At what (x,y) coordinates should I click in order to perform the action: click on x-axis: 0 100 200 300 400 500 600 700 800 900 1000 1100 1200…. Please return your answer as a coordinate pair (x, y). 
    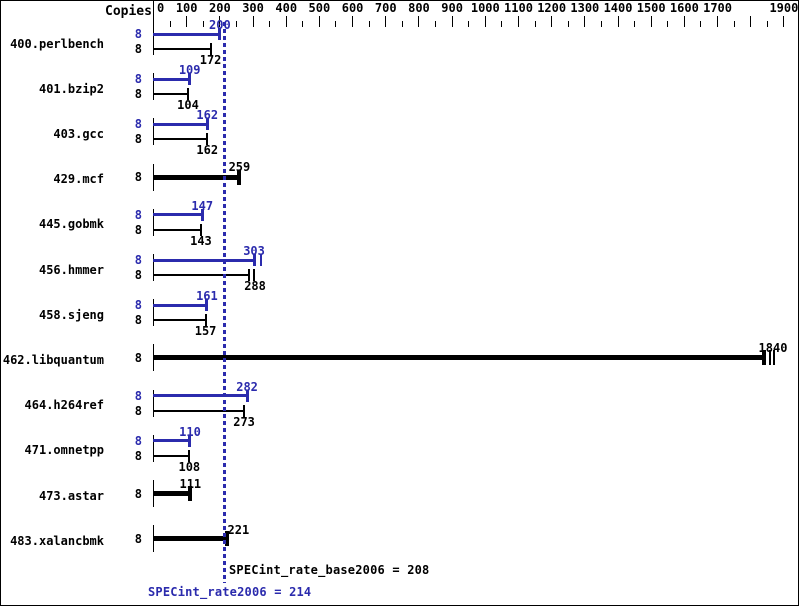
    Looking at the image, I should click on (399, 15).